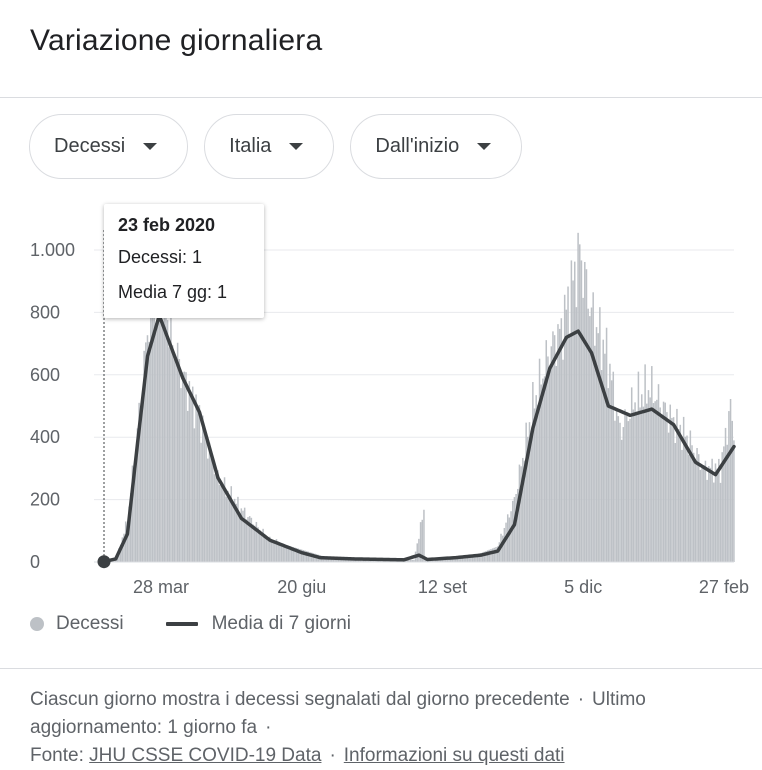 This screenshot has width=762, height=770. I want to click on period-dropdown: Dall'inizio, so click(436, 146).